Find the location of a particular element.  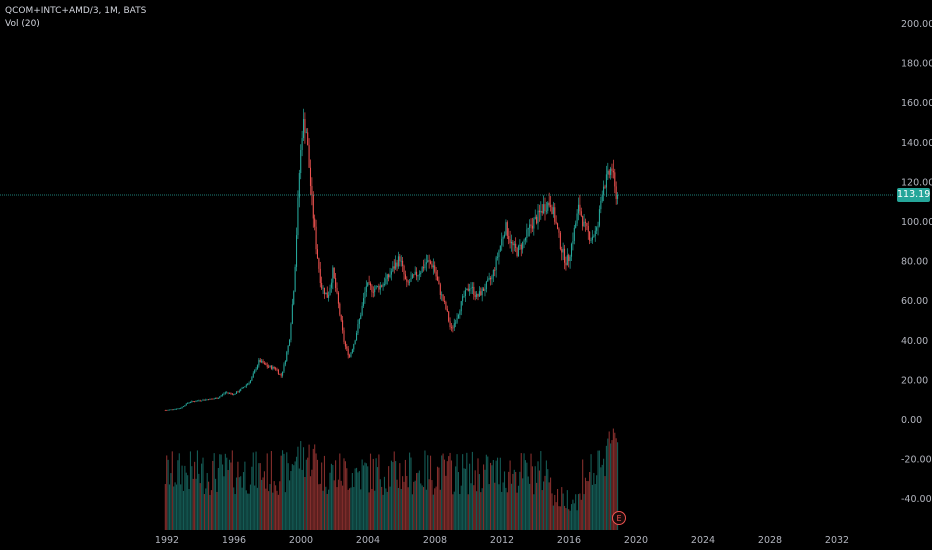

earnings-icon: E is located at coordinates (619, 518).